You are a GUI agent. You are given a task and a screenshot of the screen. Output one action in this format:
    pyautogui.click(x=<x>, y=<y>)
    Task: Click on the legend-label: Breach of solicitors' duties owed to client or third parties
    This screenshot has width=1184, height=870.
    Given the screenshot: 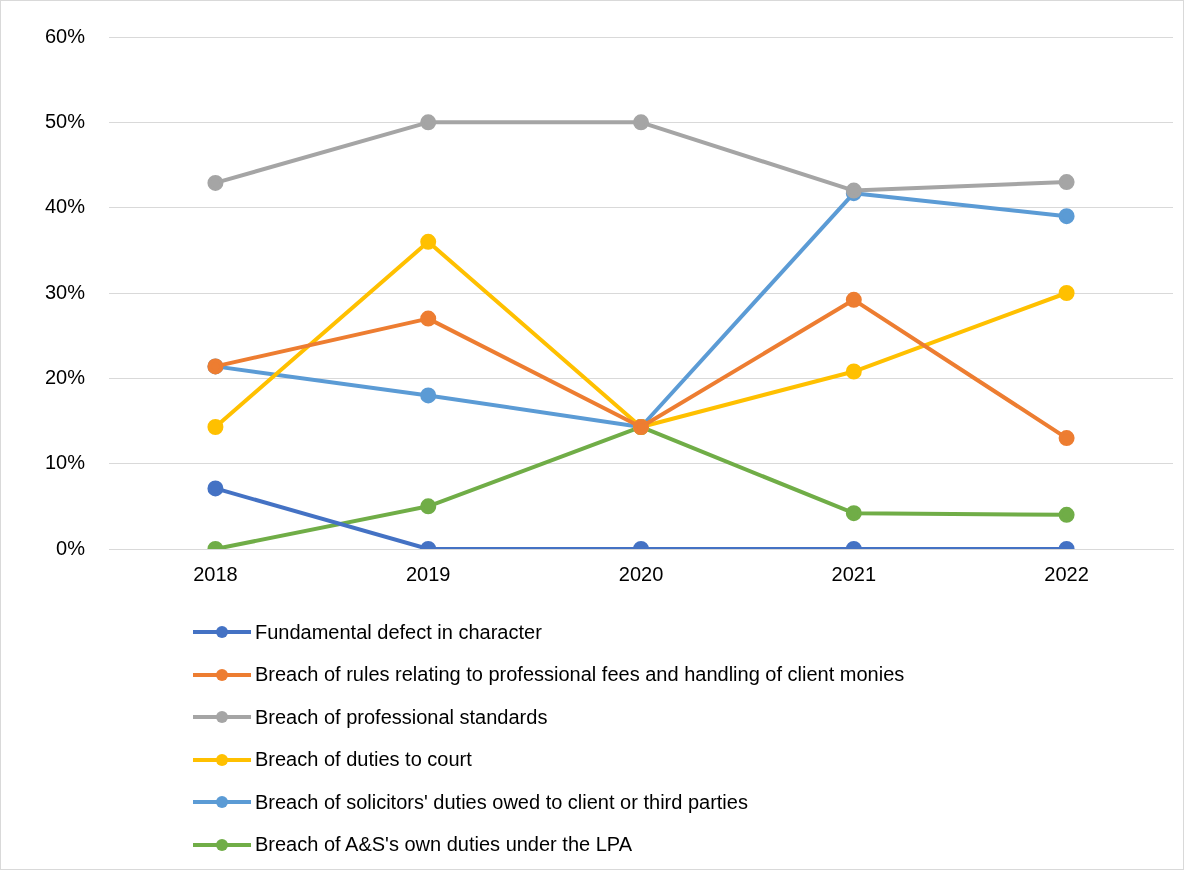 What is the action you would take?
    pyautogui.click(x=501, y=802)
    